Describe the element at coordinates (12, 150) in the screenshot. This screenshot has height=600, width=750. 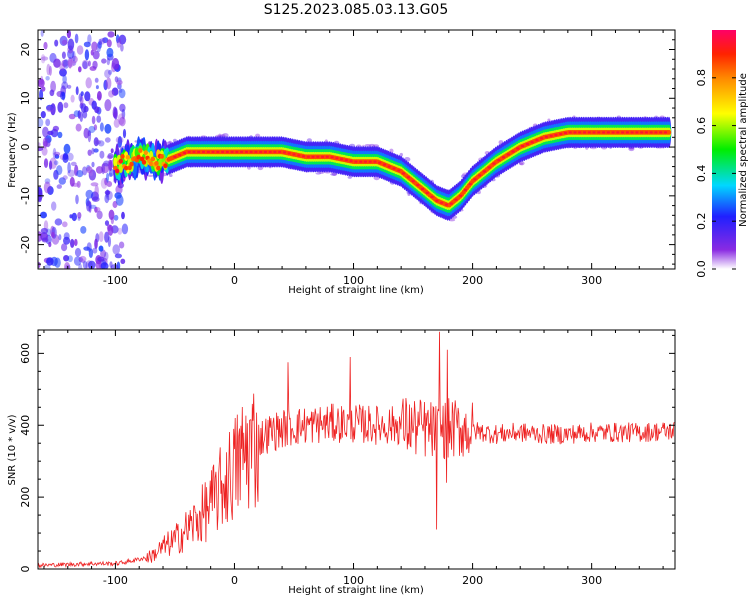
I see `spectrogram-y-axis-label: Frequency (Hz)` at that location.